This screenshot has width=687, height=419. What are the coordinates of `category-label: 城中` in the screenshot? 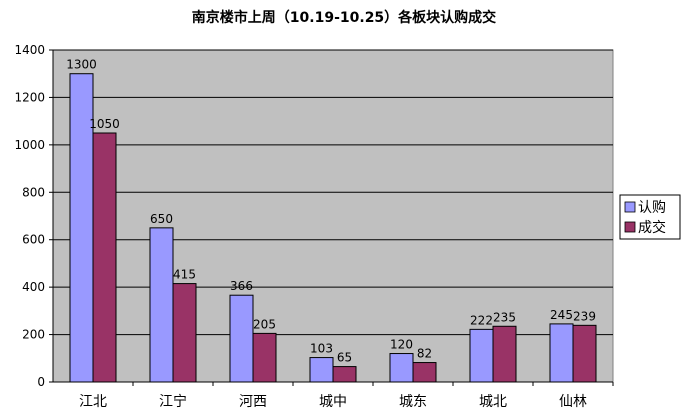 It's located at (333, 402).